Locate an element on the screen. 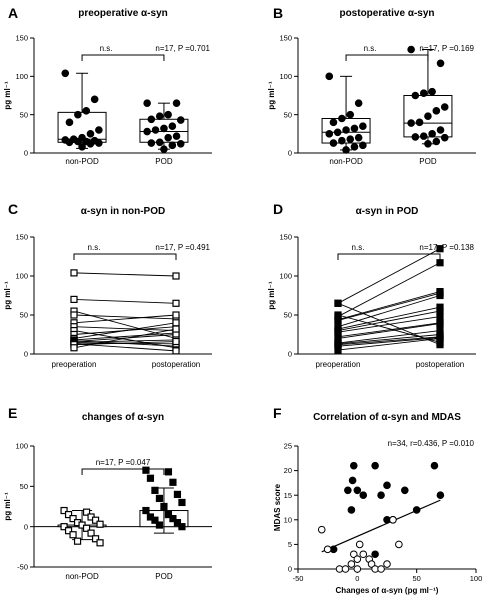 The image size is (491, 600). stats-label: n=34, r=0.436, P =0.010 is located at coordinates (431, 443).